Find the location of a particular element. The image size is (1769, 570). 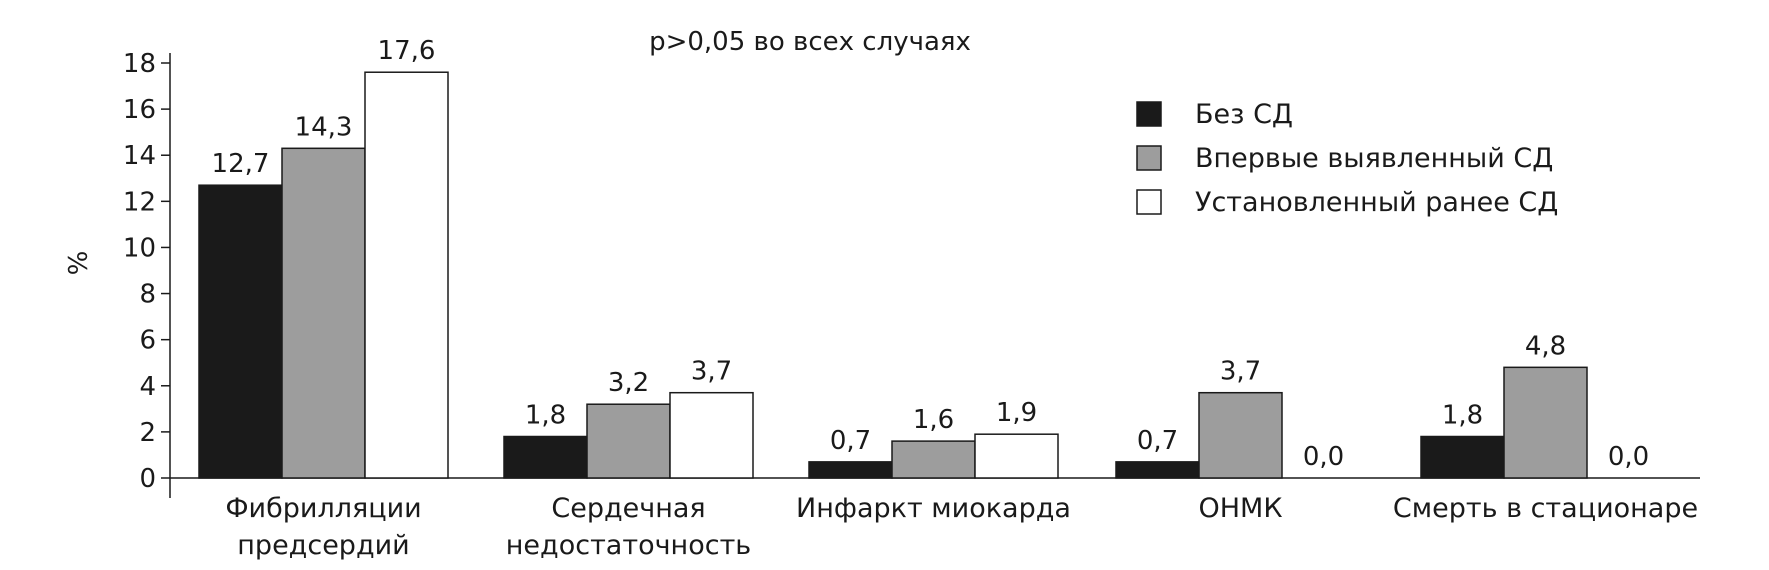

legend-label: Без СД is located at coordinates (1244, 114).